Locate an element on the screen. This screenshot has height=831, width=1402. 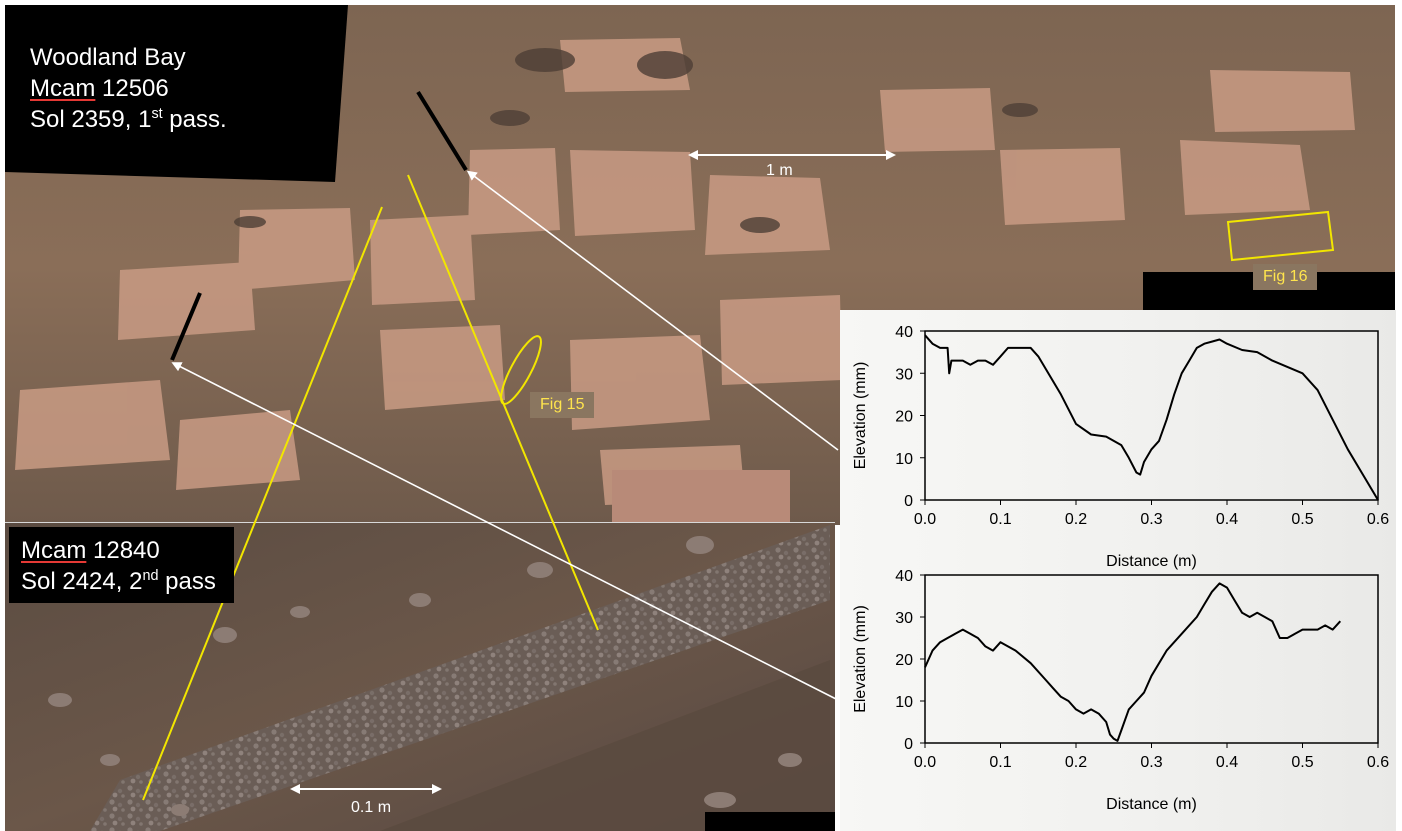
fig15-tag: Fig 15 is located at coordinates (562, 405).